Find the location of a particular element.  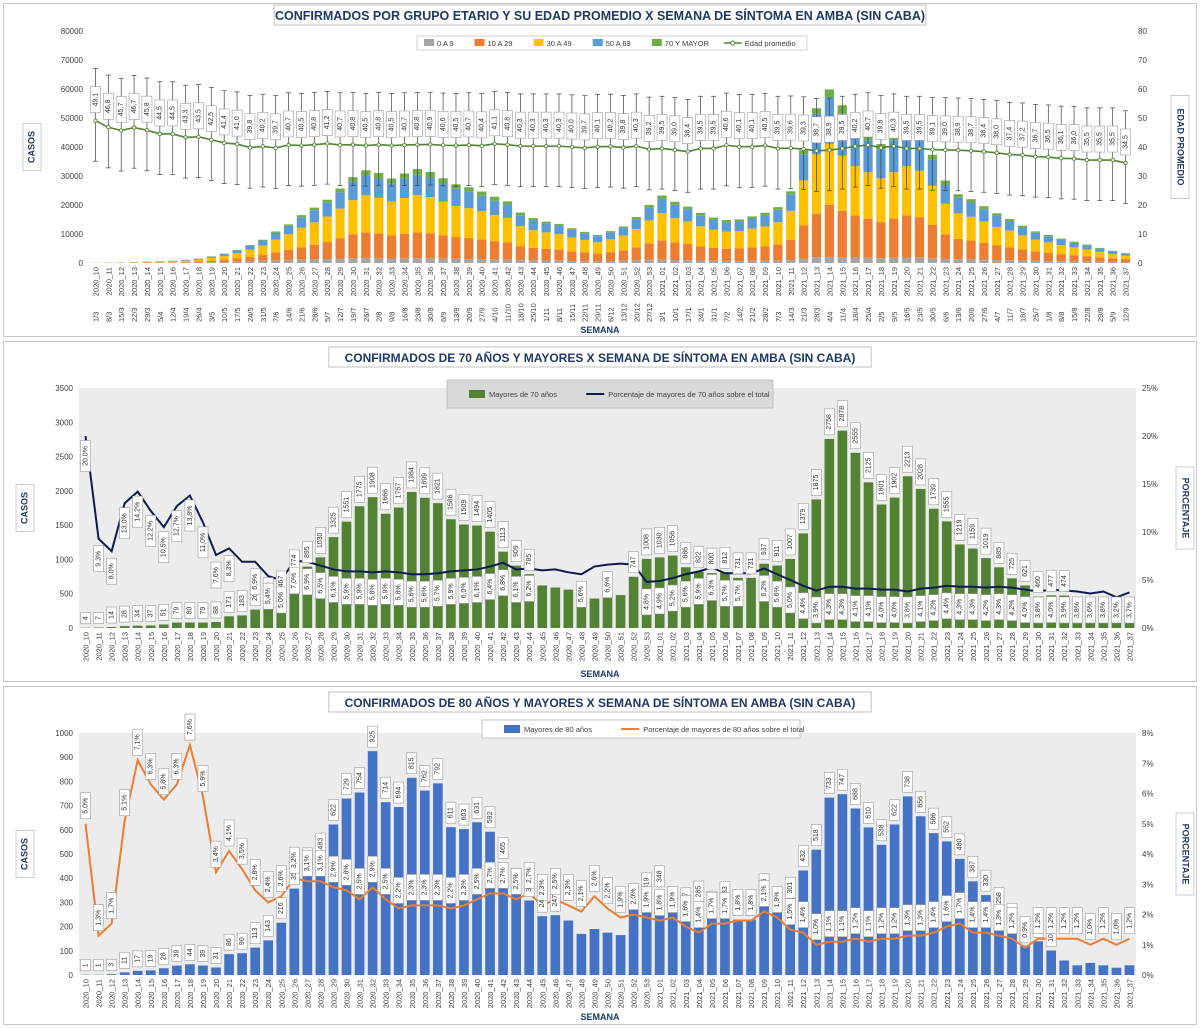

x-tick-label: 2020_50 is located at coordinates (608, 993).